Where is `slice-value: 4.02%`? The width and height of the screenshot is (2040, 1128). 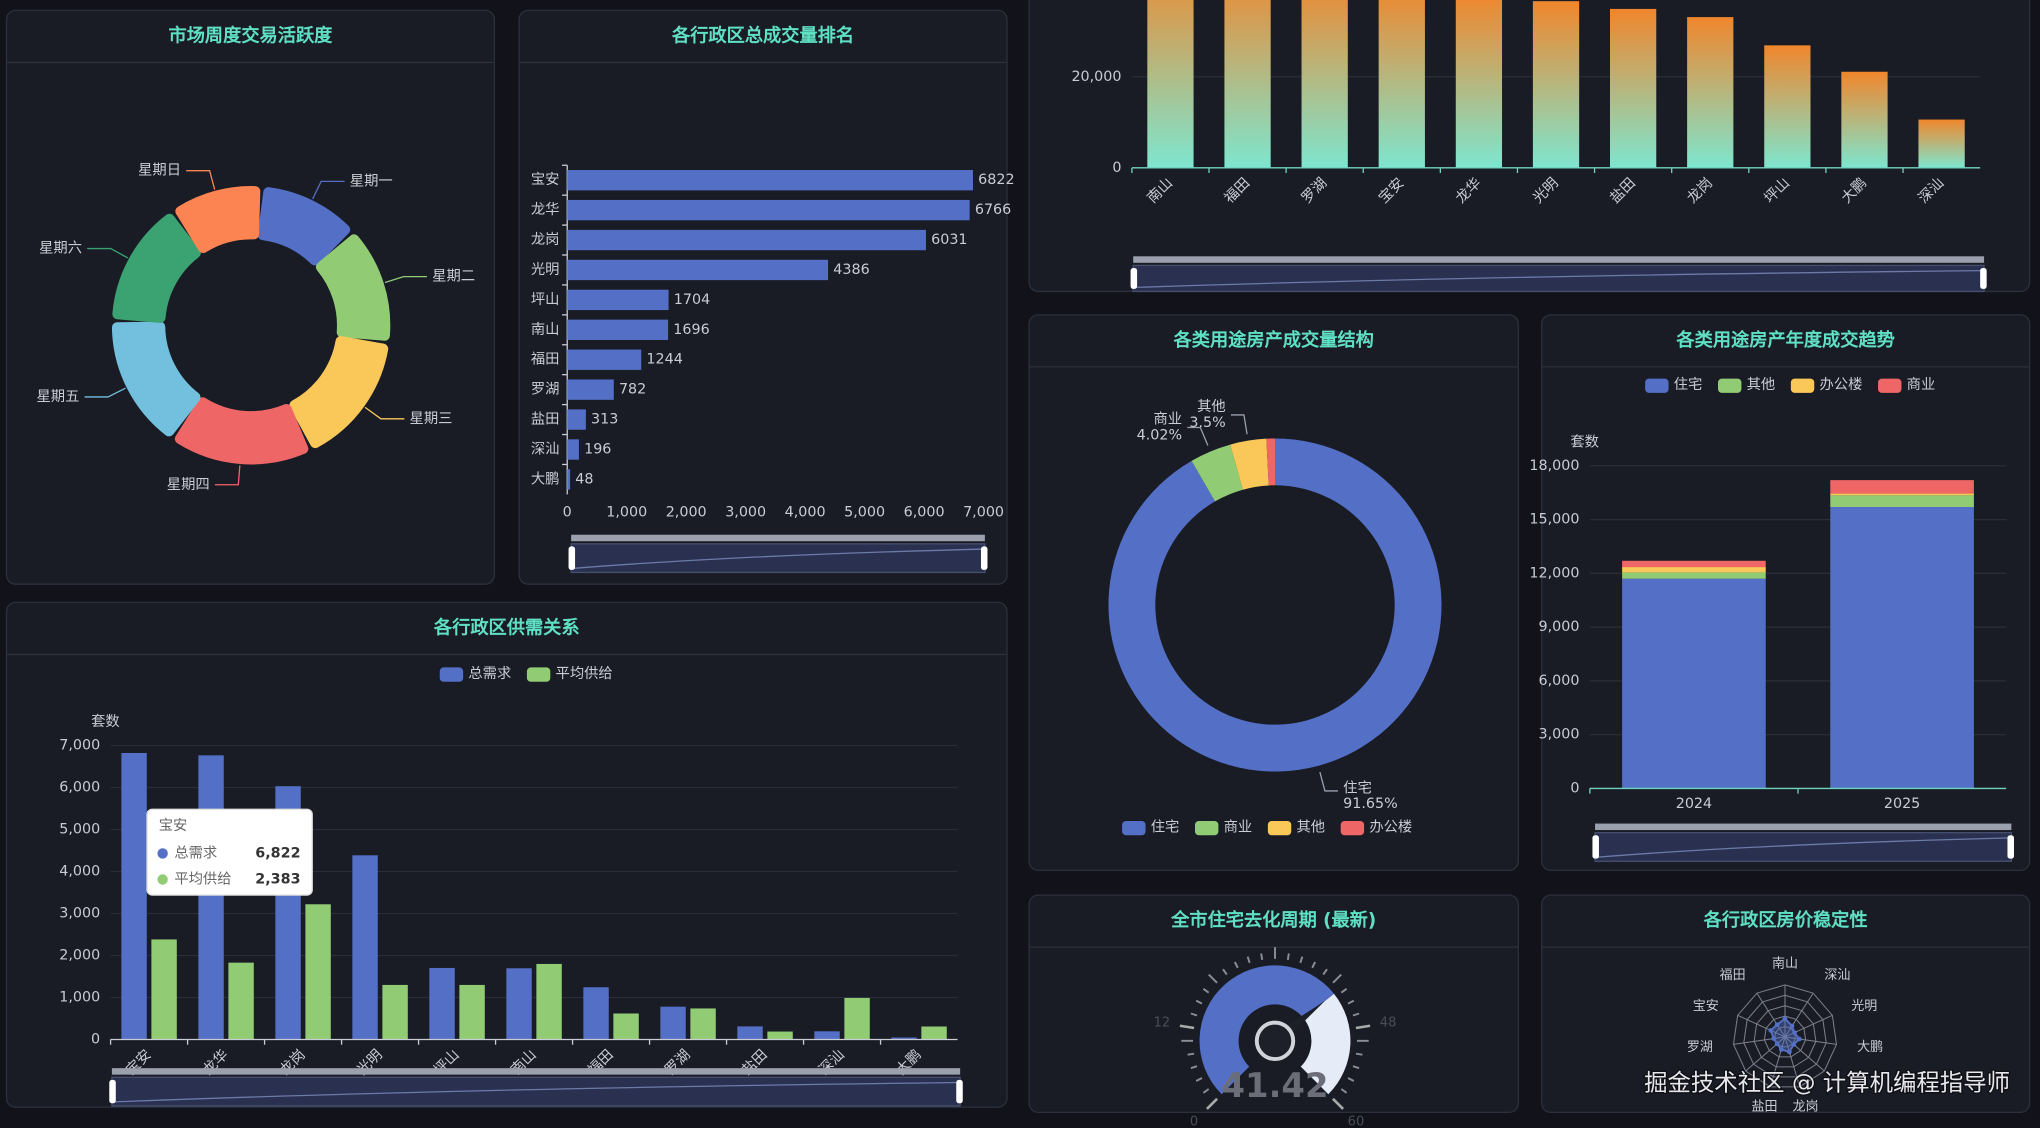 slice-value: 4.02% is located at coordinates (1159, 435).